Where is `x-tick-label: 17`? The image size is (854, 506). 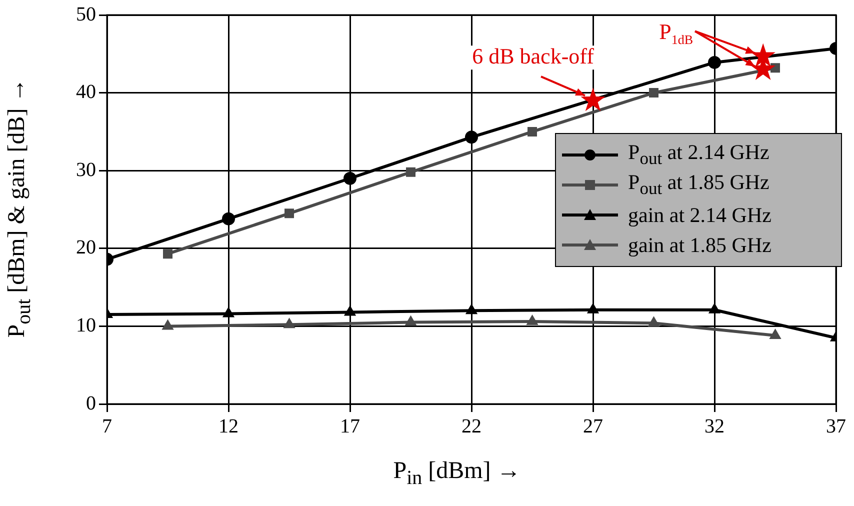 x-tick-label: 17 is located at coordinates (350, 426).